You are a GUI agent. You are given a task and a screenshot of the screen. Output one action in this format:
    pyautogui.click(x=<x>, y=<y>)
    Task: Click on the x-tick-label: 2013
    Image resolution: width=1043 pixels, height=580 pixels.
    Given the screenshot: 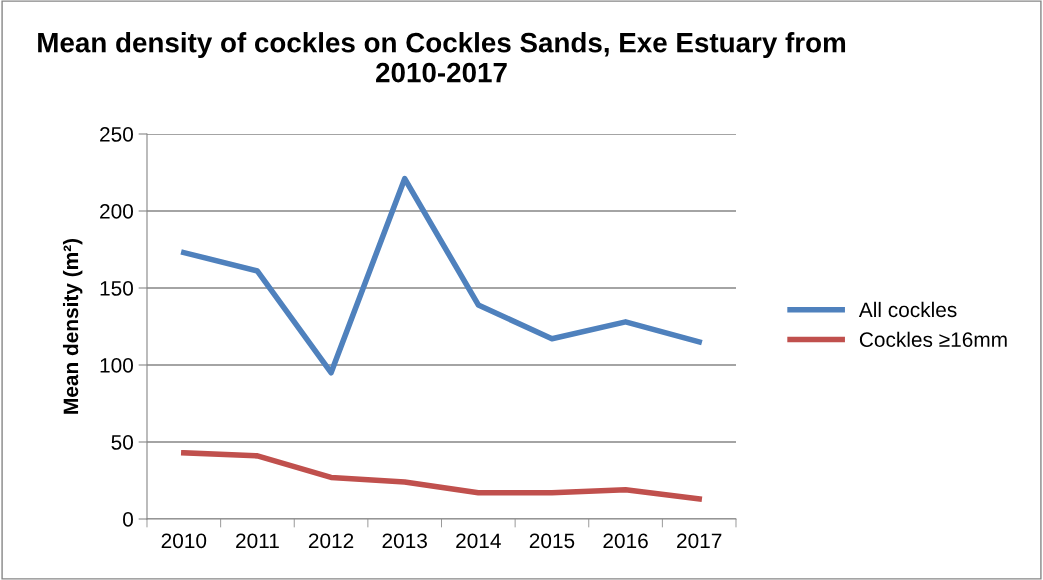 What is the action you would take?
    pyautogui.click(x=404, y=541)
    